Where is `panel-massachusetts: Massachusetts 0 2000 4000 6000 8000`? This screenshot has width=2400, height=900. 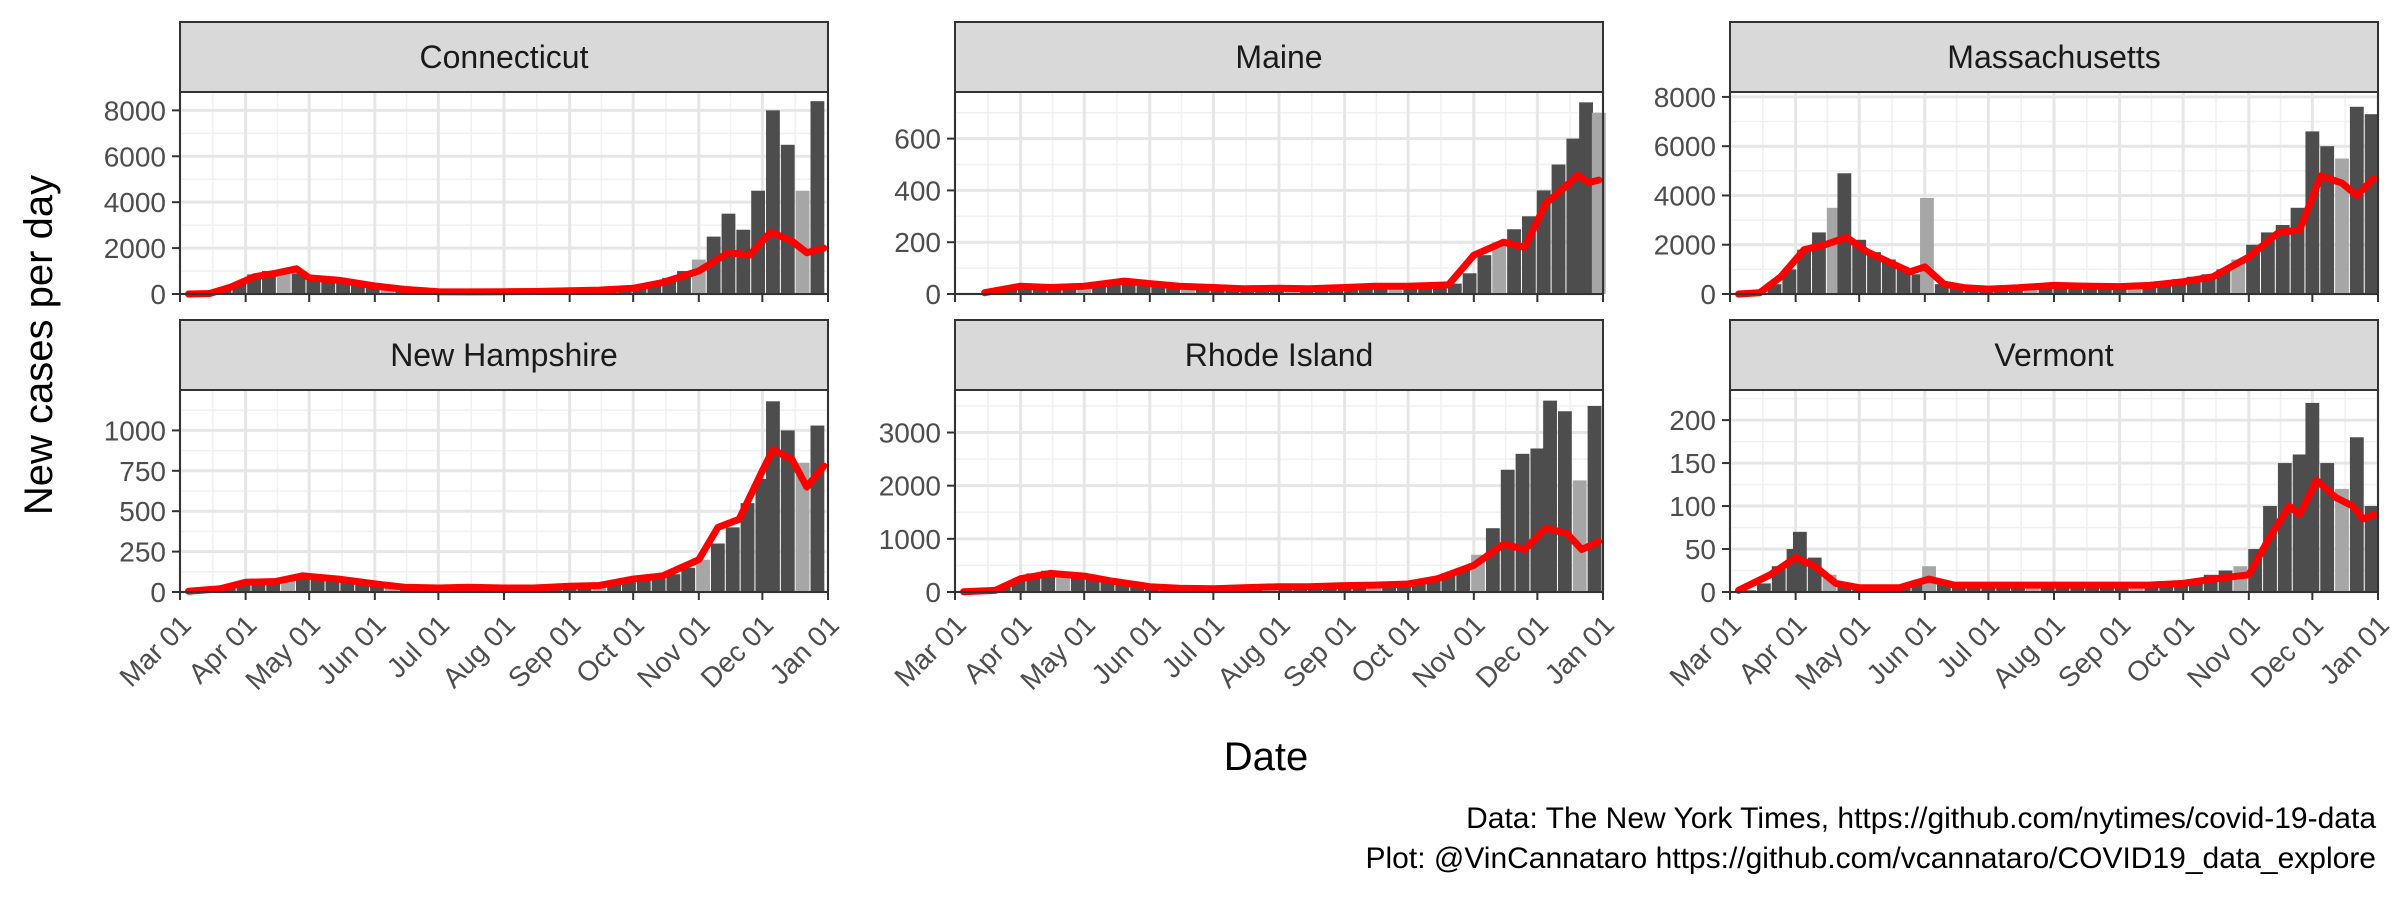 panel-massachusetts: Massachusetts 0 2000 4000 6000 8000 is located at coordinates (2017, 165).